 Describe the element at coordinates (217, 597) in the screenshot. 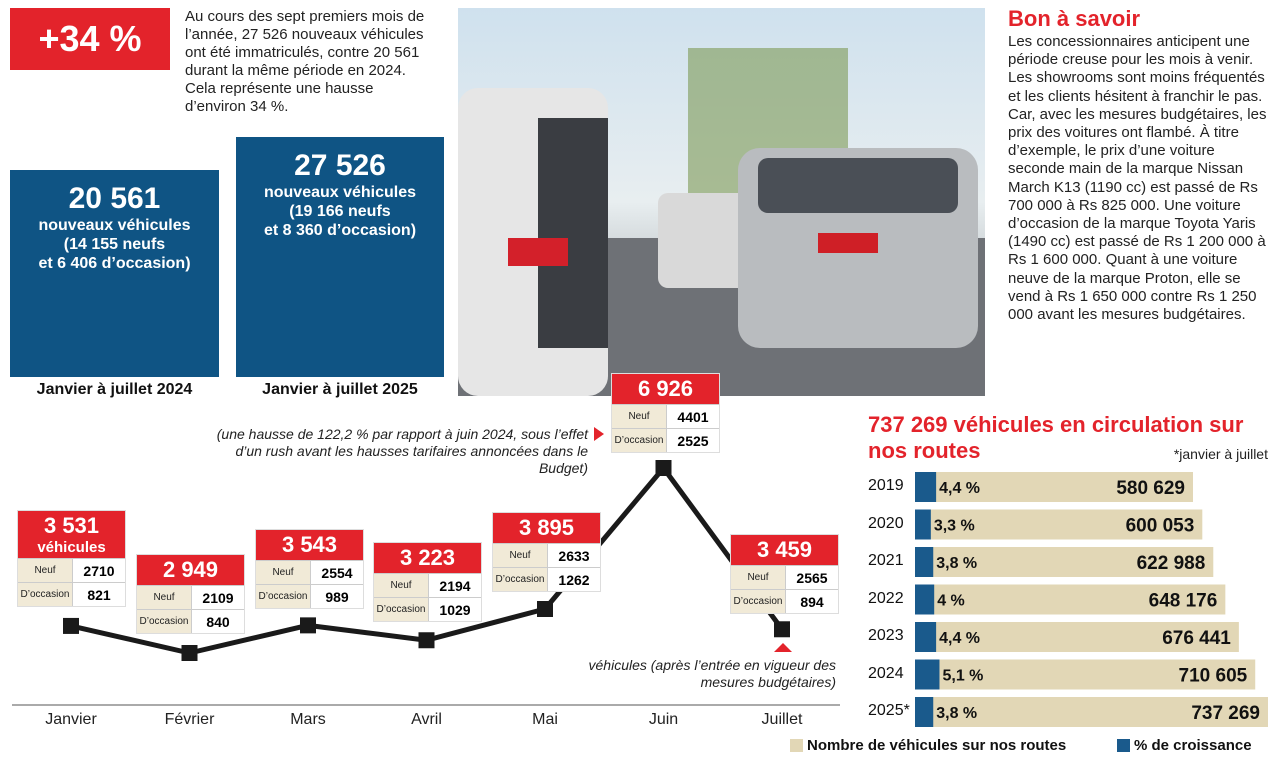

I see `breakdown-value: 2109` at that location.